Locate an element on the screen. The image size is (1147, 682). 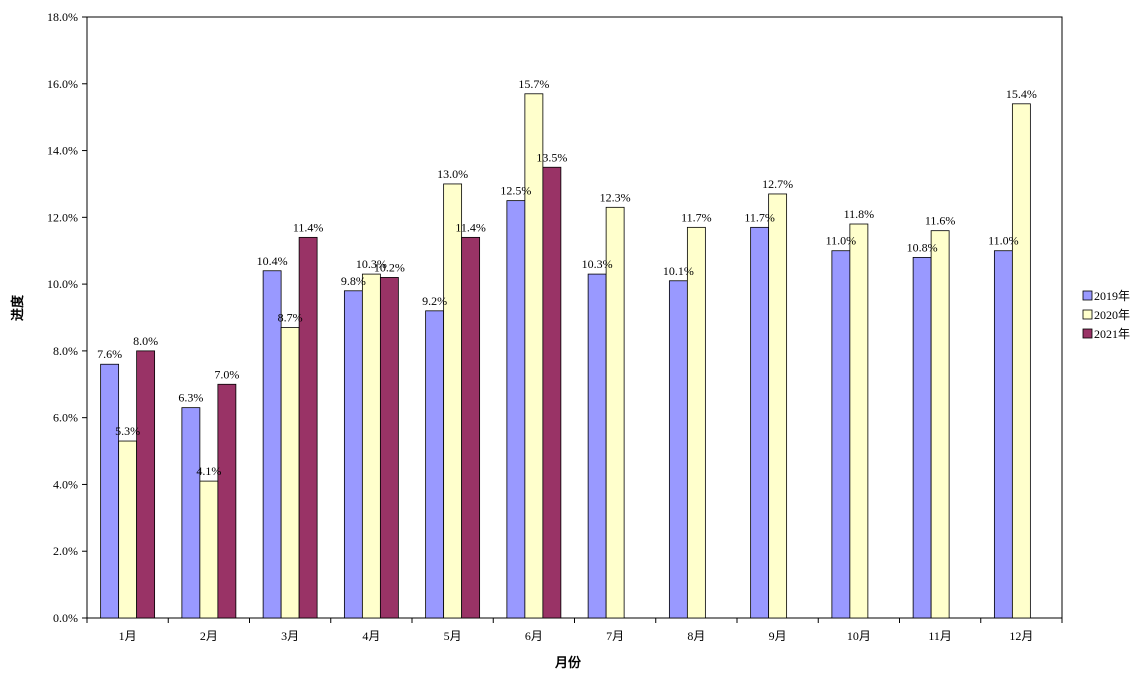
data-label: 13.5% is located at coordinates (551, 157).